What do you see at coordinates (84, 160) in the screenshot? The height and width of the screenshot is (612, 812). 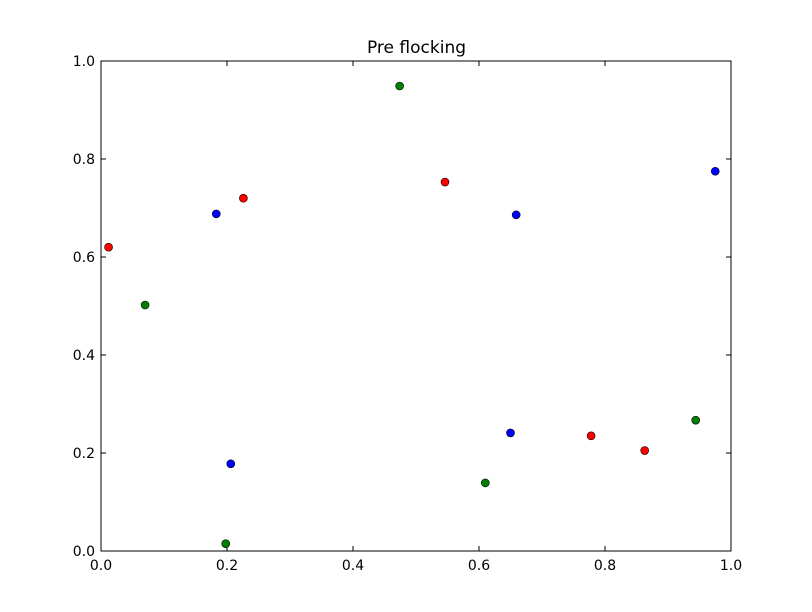 I see `y-tick-label: 0.8` at bounding box center [84, 160].